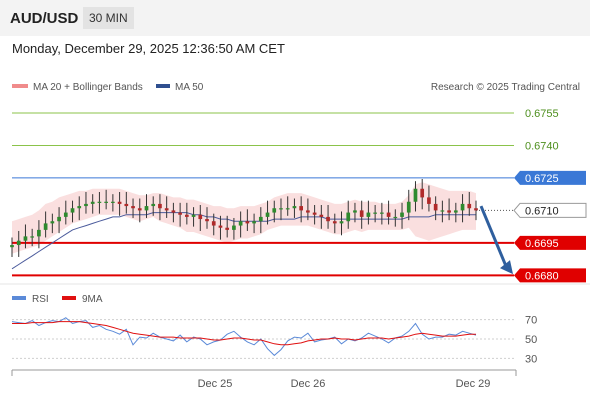 The height and width of the screenshot is (400, 590). I want to click on rsi-tick-50: 50, so click(531, 340).